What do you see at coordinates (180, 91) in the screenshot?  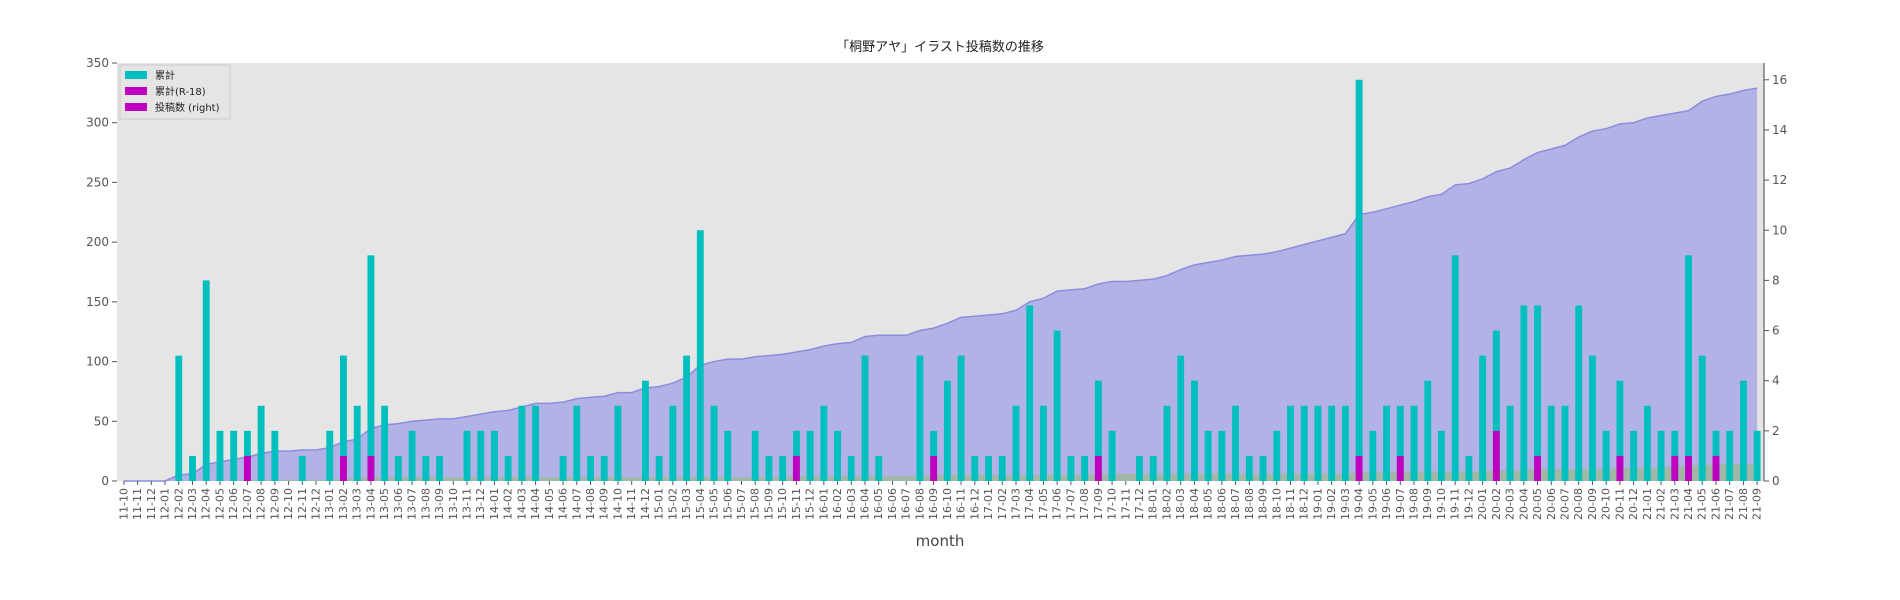 I see `legend-label: 累計(R-18)` at bounding box center [180, 91].